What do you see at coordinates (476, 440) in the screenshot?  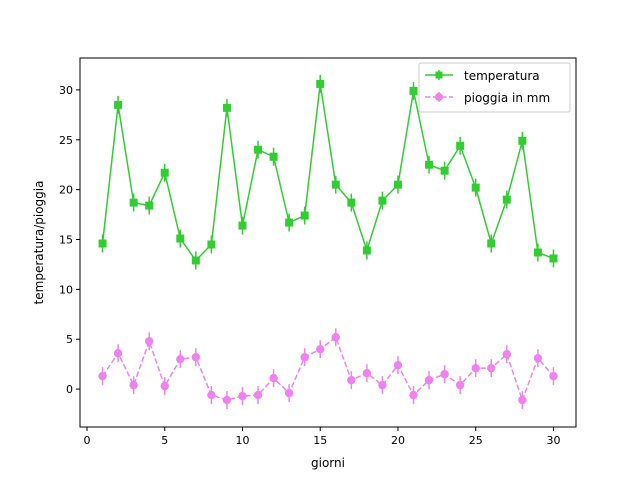 I see `x-tick-label: 25` at bounding box center [476, 440].